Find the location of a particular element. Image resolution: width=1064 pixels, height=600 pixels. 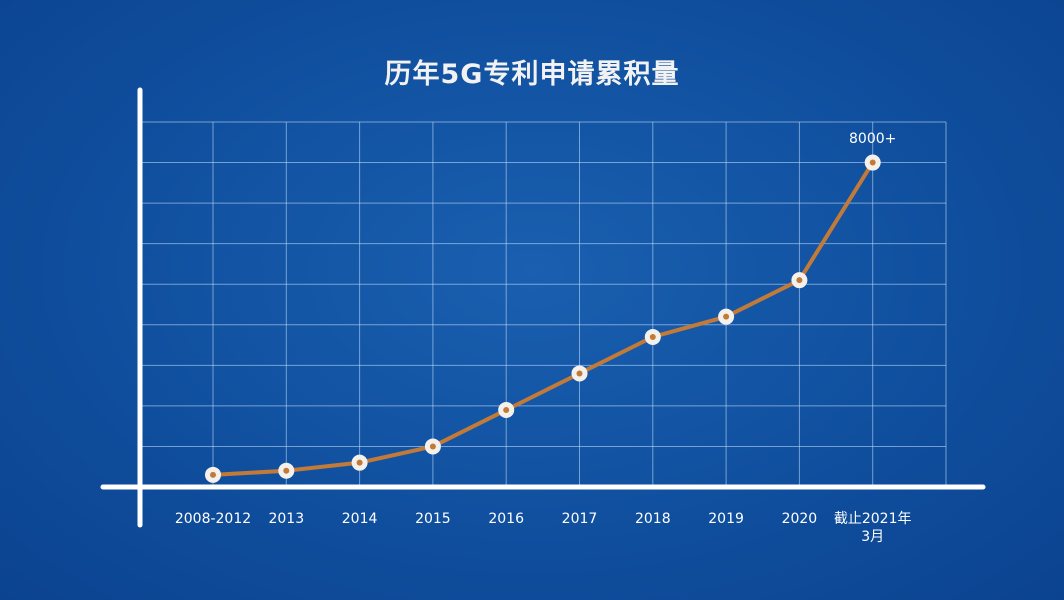

chart-title: 历年5G专利申请累积量 is located at coordinates (532, 74).